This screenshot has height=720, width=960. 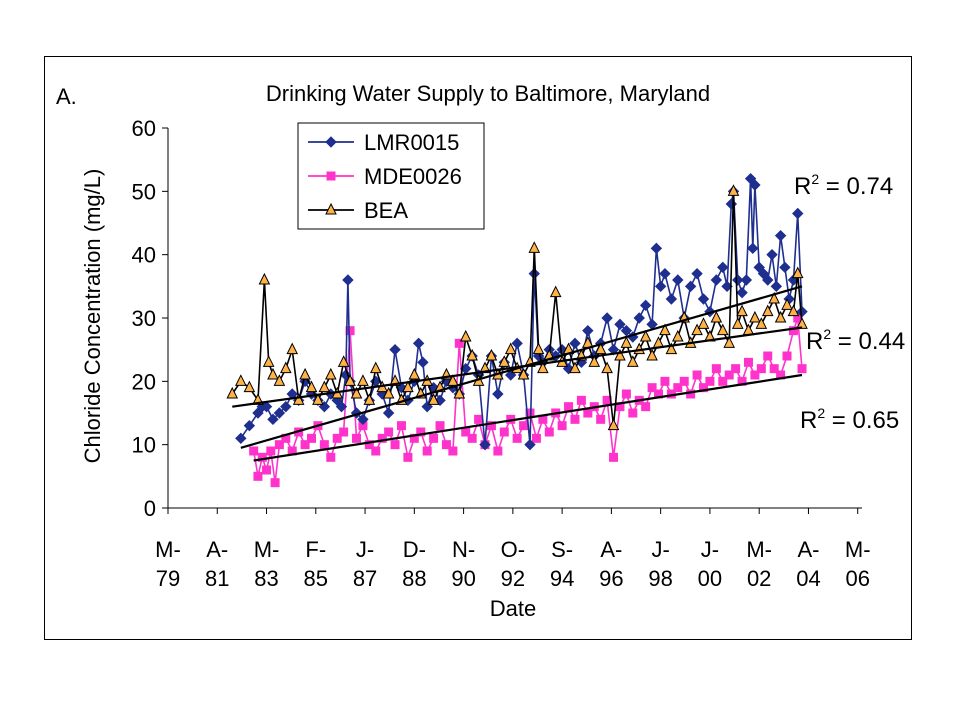 What do you see at coordinates (144, 191) in the screenshot?
I see `y-tick-label: 50` at bounding box center [144, 191].